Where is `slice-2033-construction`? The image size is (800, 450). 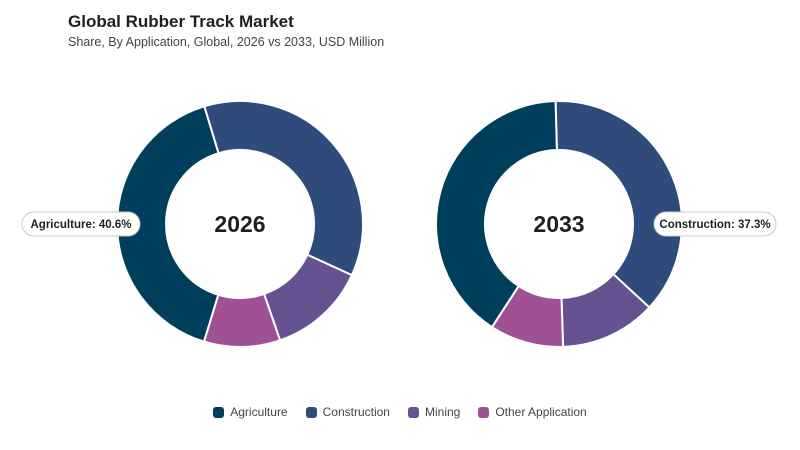
slice-2033-construction is located at coordinates (618, 204).